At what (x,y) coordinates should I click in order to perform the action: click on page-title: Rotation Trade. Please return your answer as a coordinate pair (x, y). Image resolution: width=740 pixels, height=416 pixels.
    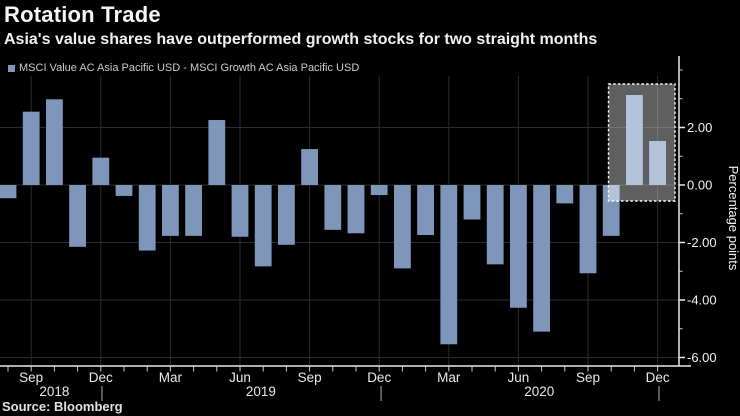
    Looking at the image, I should click on (82, 14).